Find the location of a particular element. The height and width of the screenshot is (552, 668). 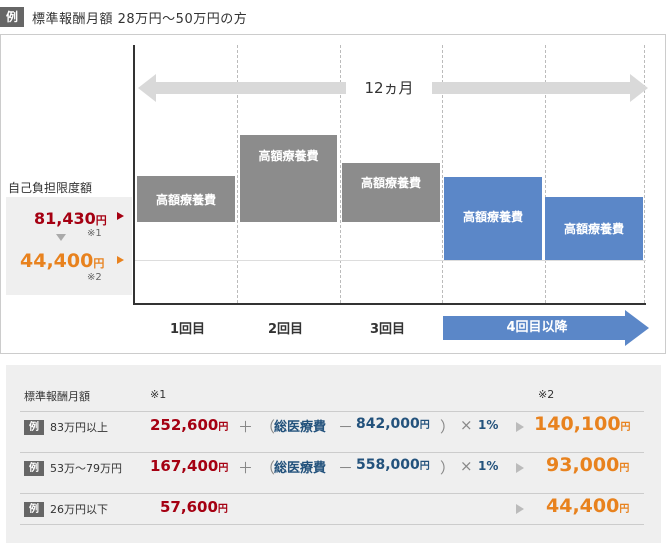

limit-high-pointer-icon is located at coordinates (120, 216).